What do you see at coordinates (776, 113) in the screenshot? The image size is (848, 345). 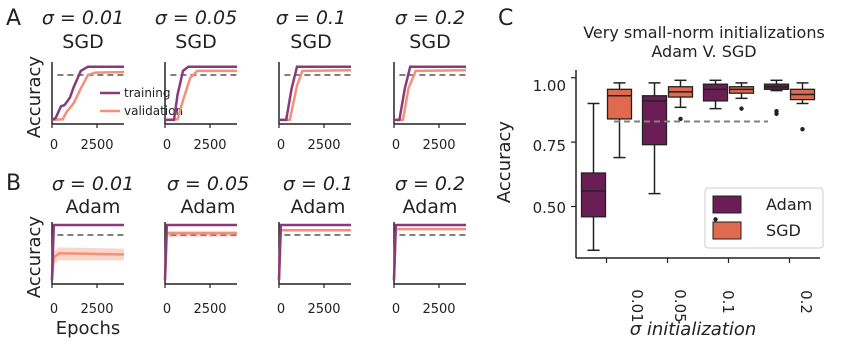 I see `box-adam-0.2-outlier-1` at bounding box center [776, 113].